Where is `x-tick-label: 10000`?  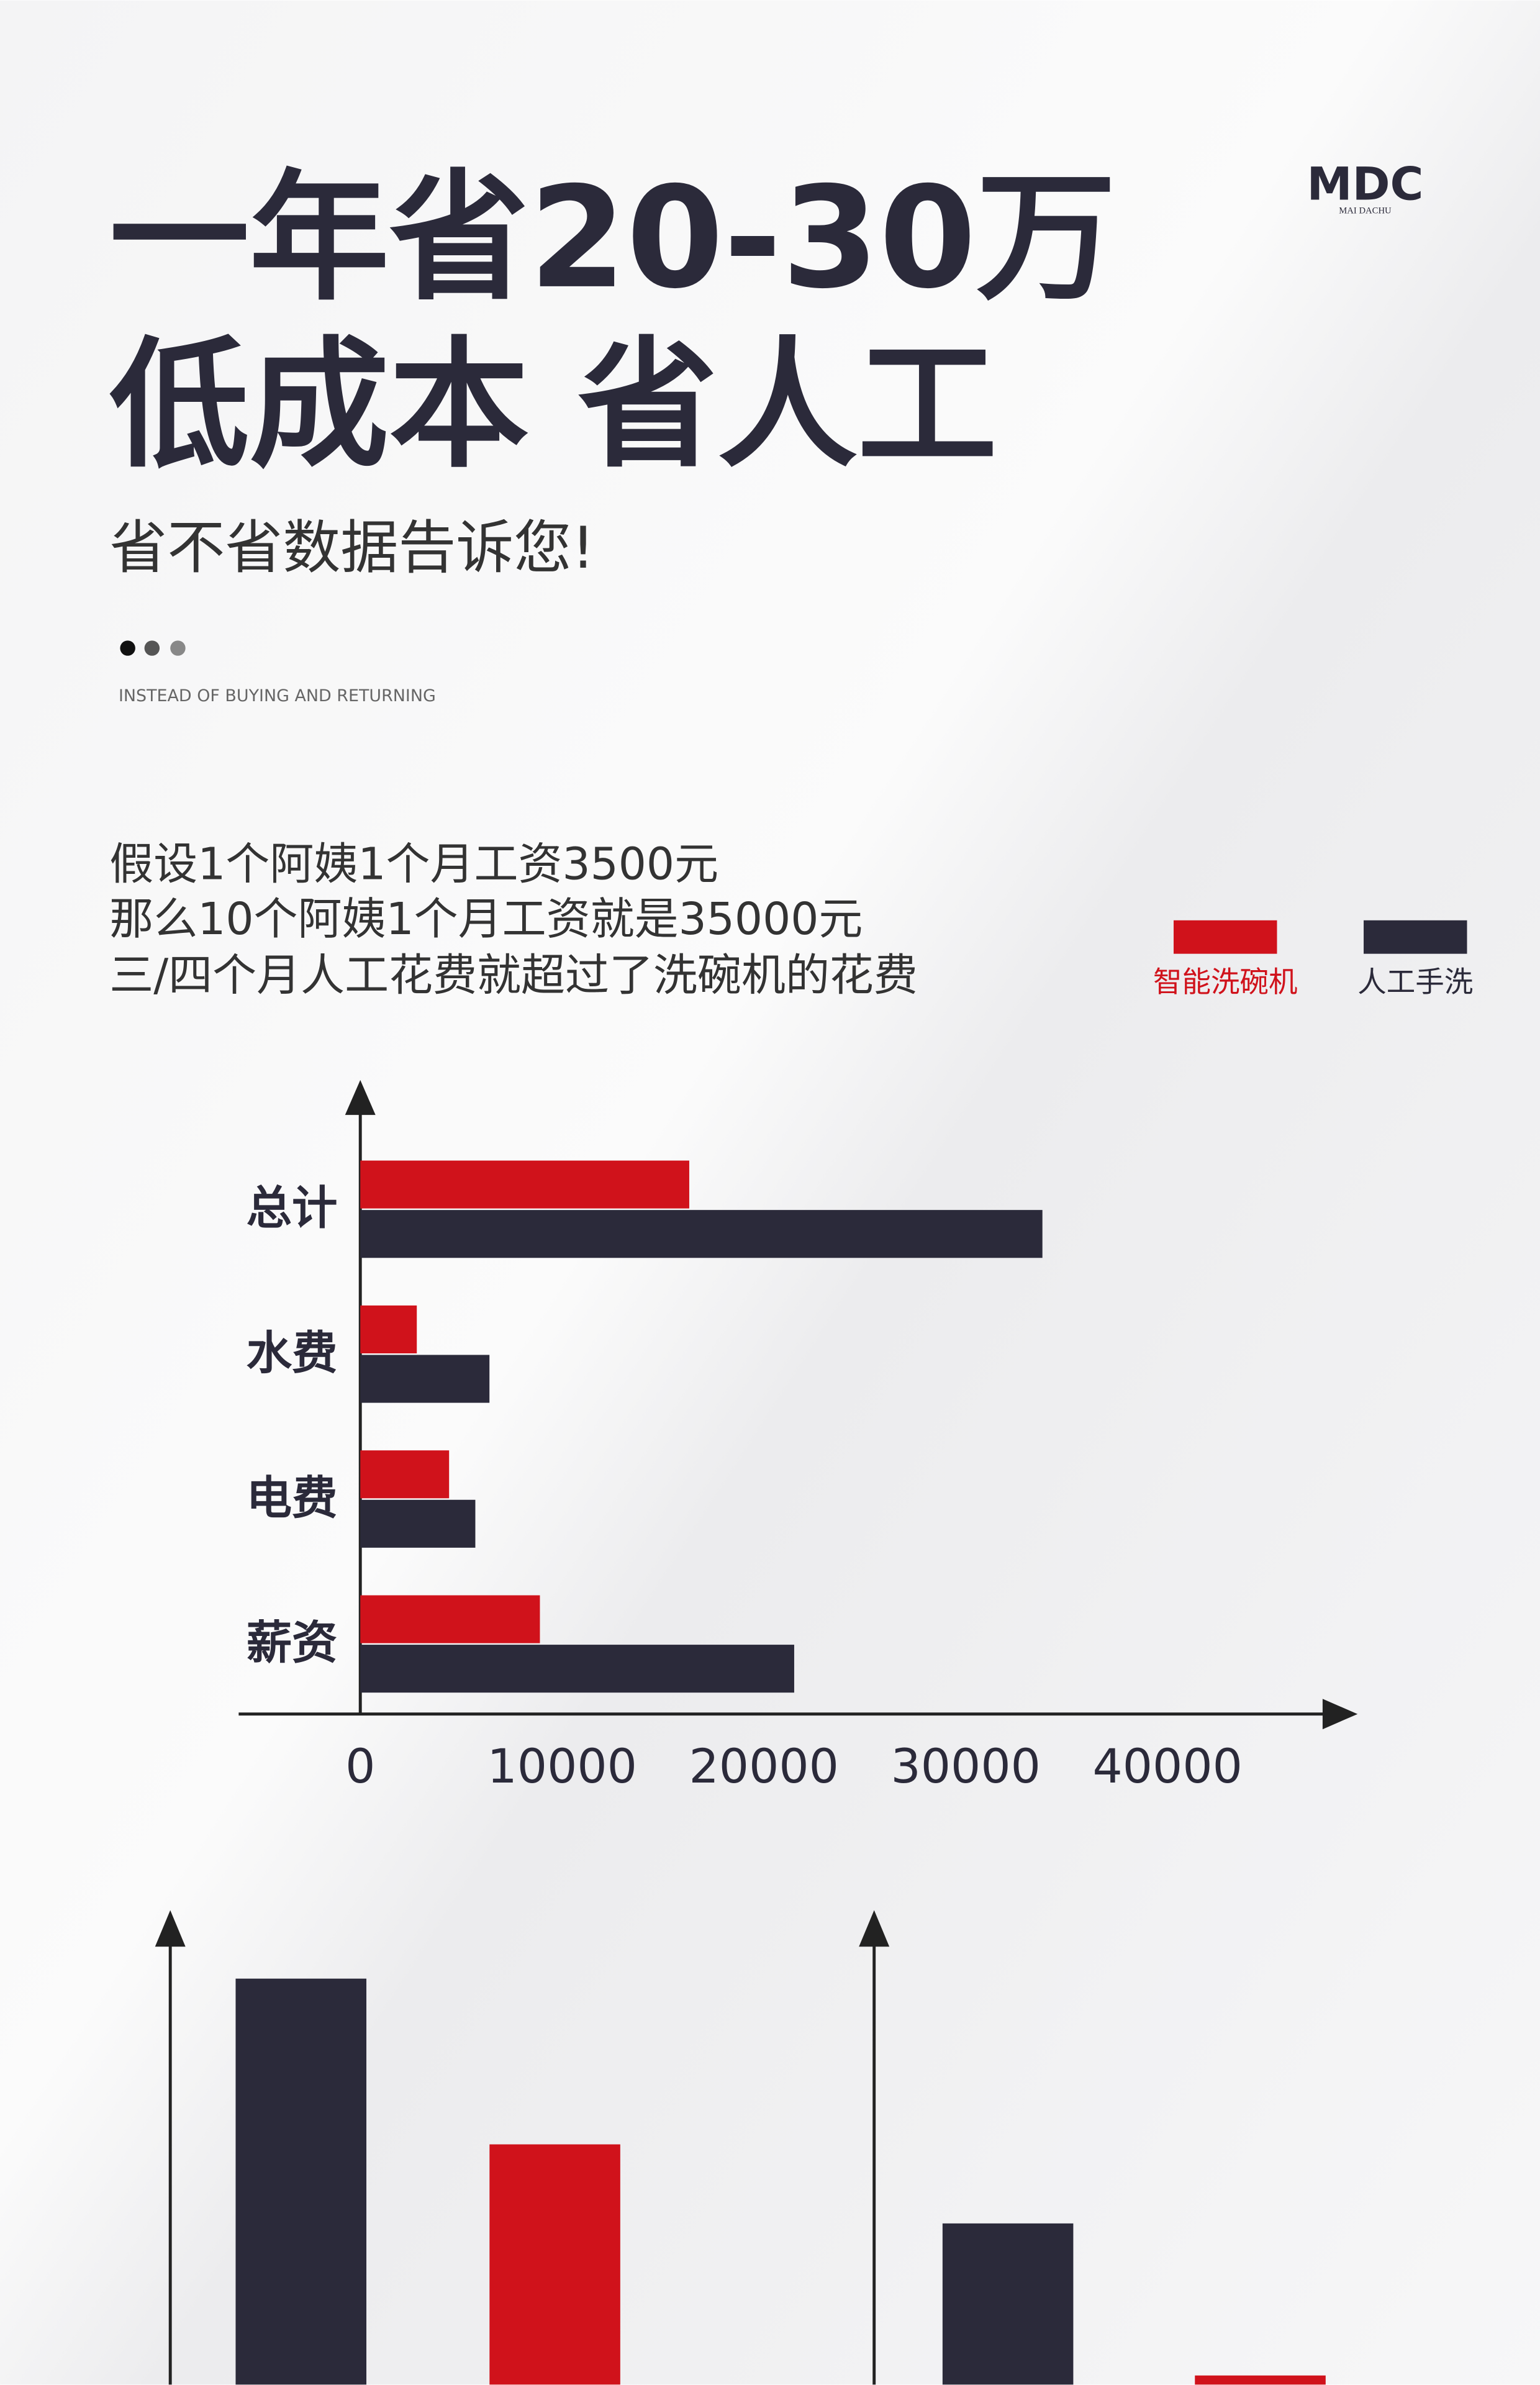 x-tick-label: 10000 is located at coordinates (562, 1767).